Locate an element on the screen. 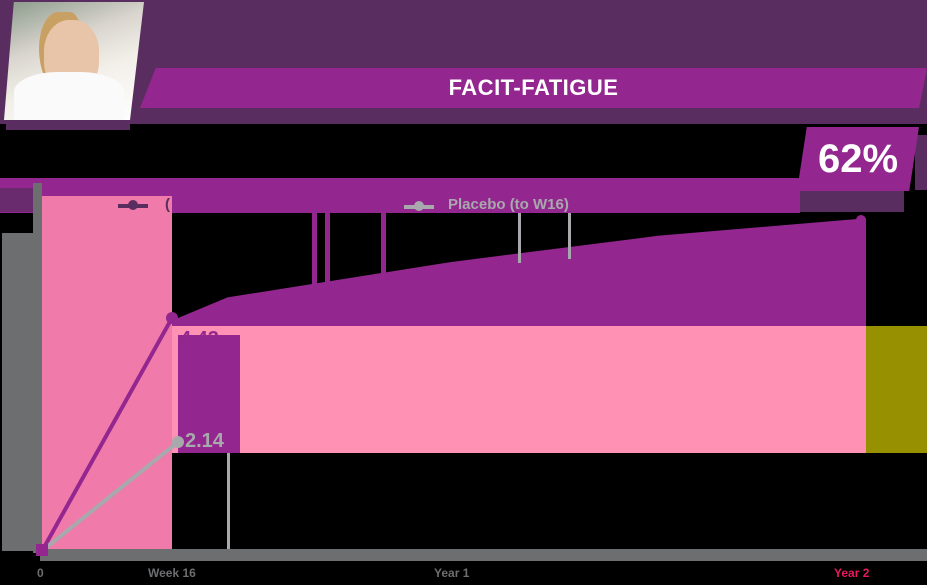 This screenshot has height=585, width=927. legend-placebo-label: Placebo (to W16) is located at coordinates (508, 204).